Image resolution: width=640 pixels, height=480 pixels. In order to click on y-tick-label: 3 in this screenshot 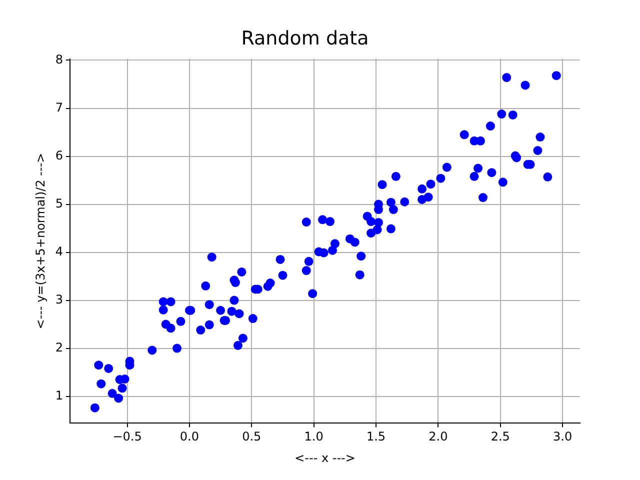, I will do `click(59, 299)`.